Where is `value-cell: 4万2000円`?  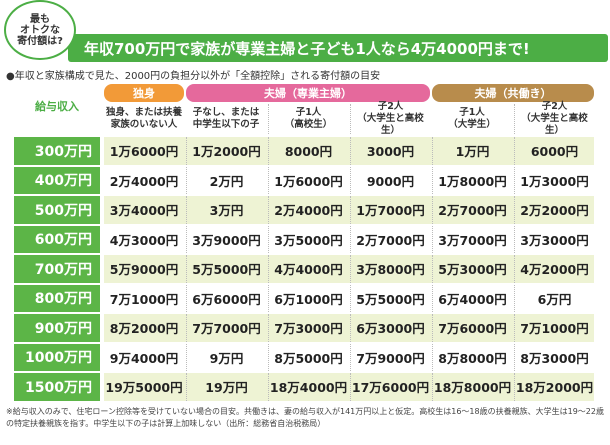
value-cell: 4万2000円 is located at coordinates (554, 269).